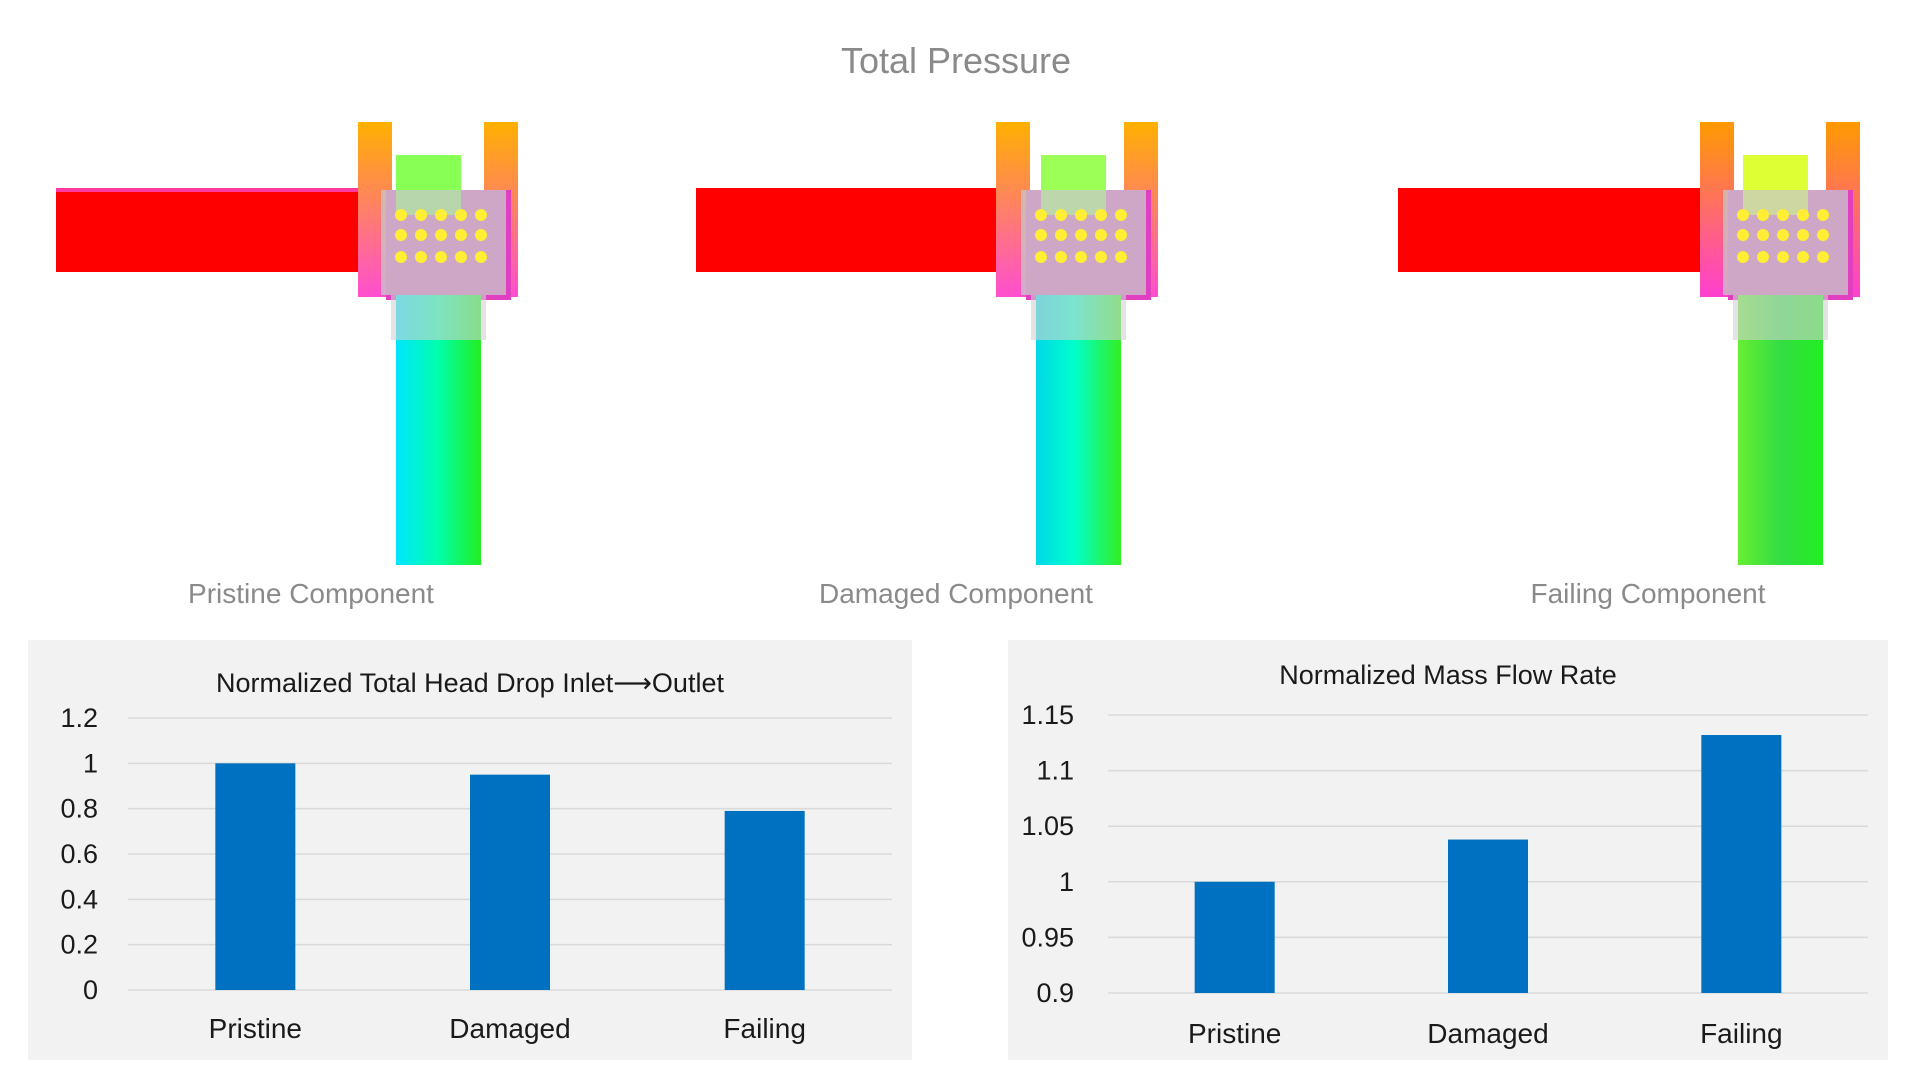 This screenshot has width=1912, height=1071. I want to click on head-drop-bar-pristine, so click(255, 876).